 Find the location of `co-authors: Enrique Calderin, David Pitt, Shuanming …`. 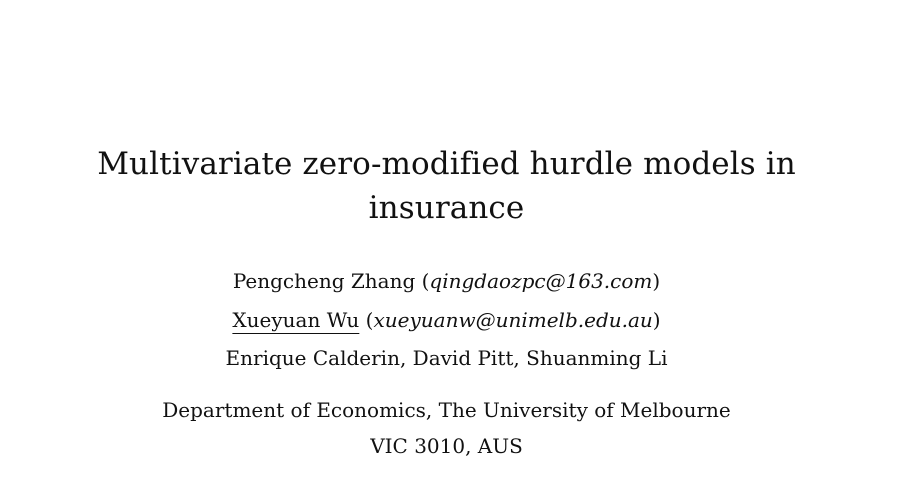

co-authors: Enrique Calderin, David Pitt, Shuanming … is located at coordinates (446, 358).